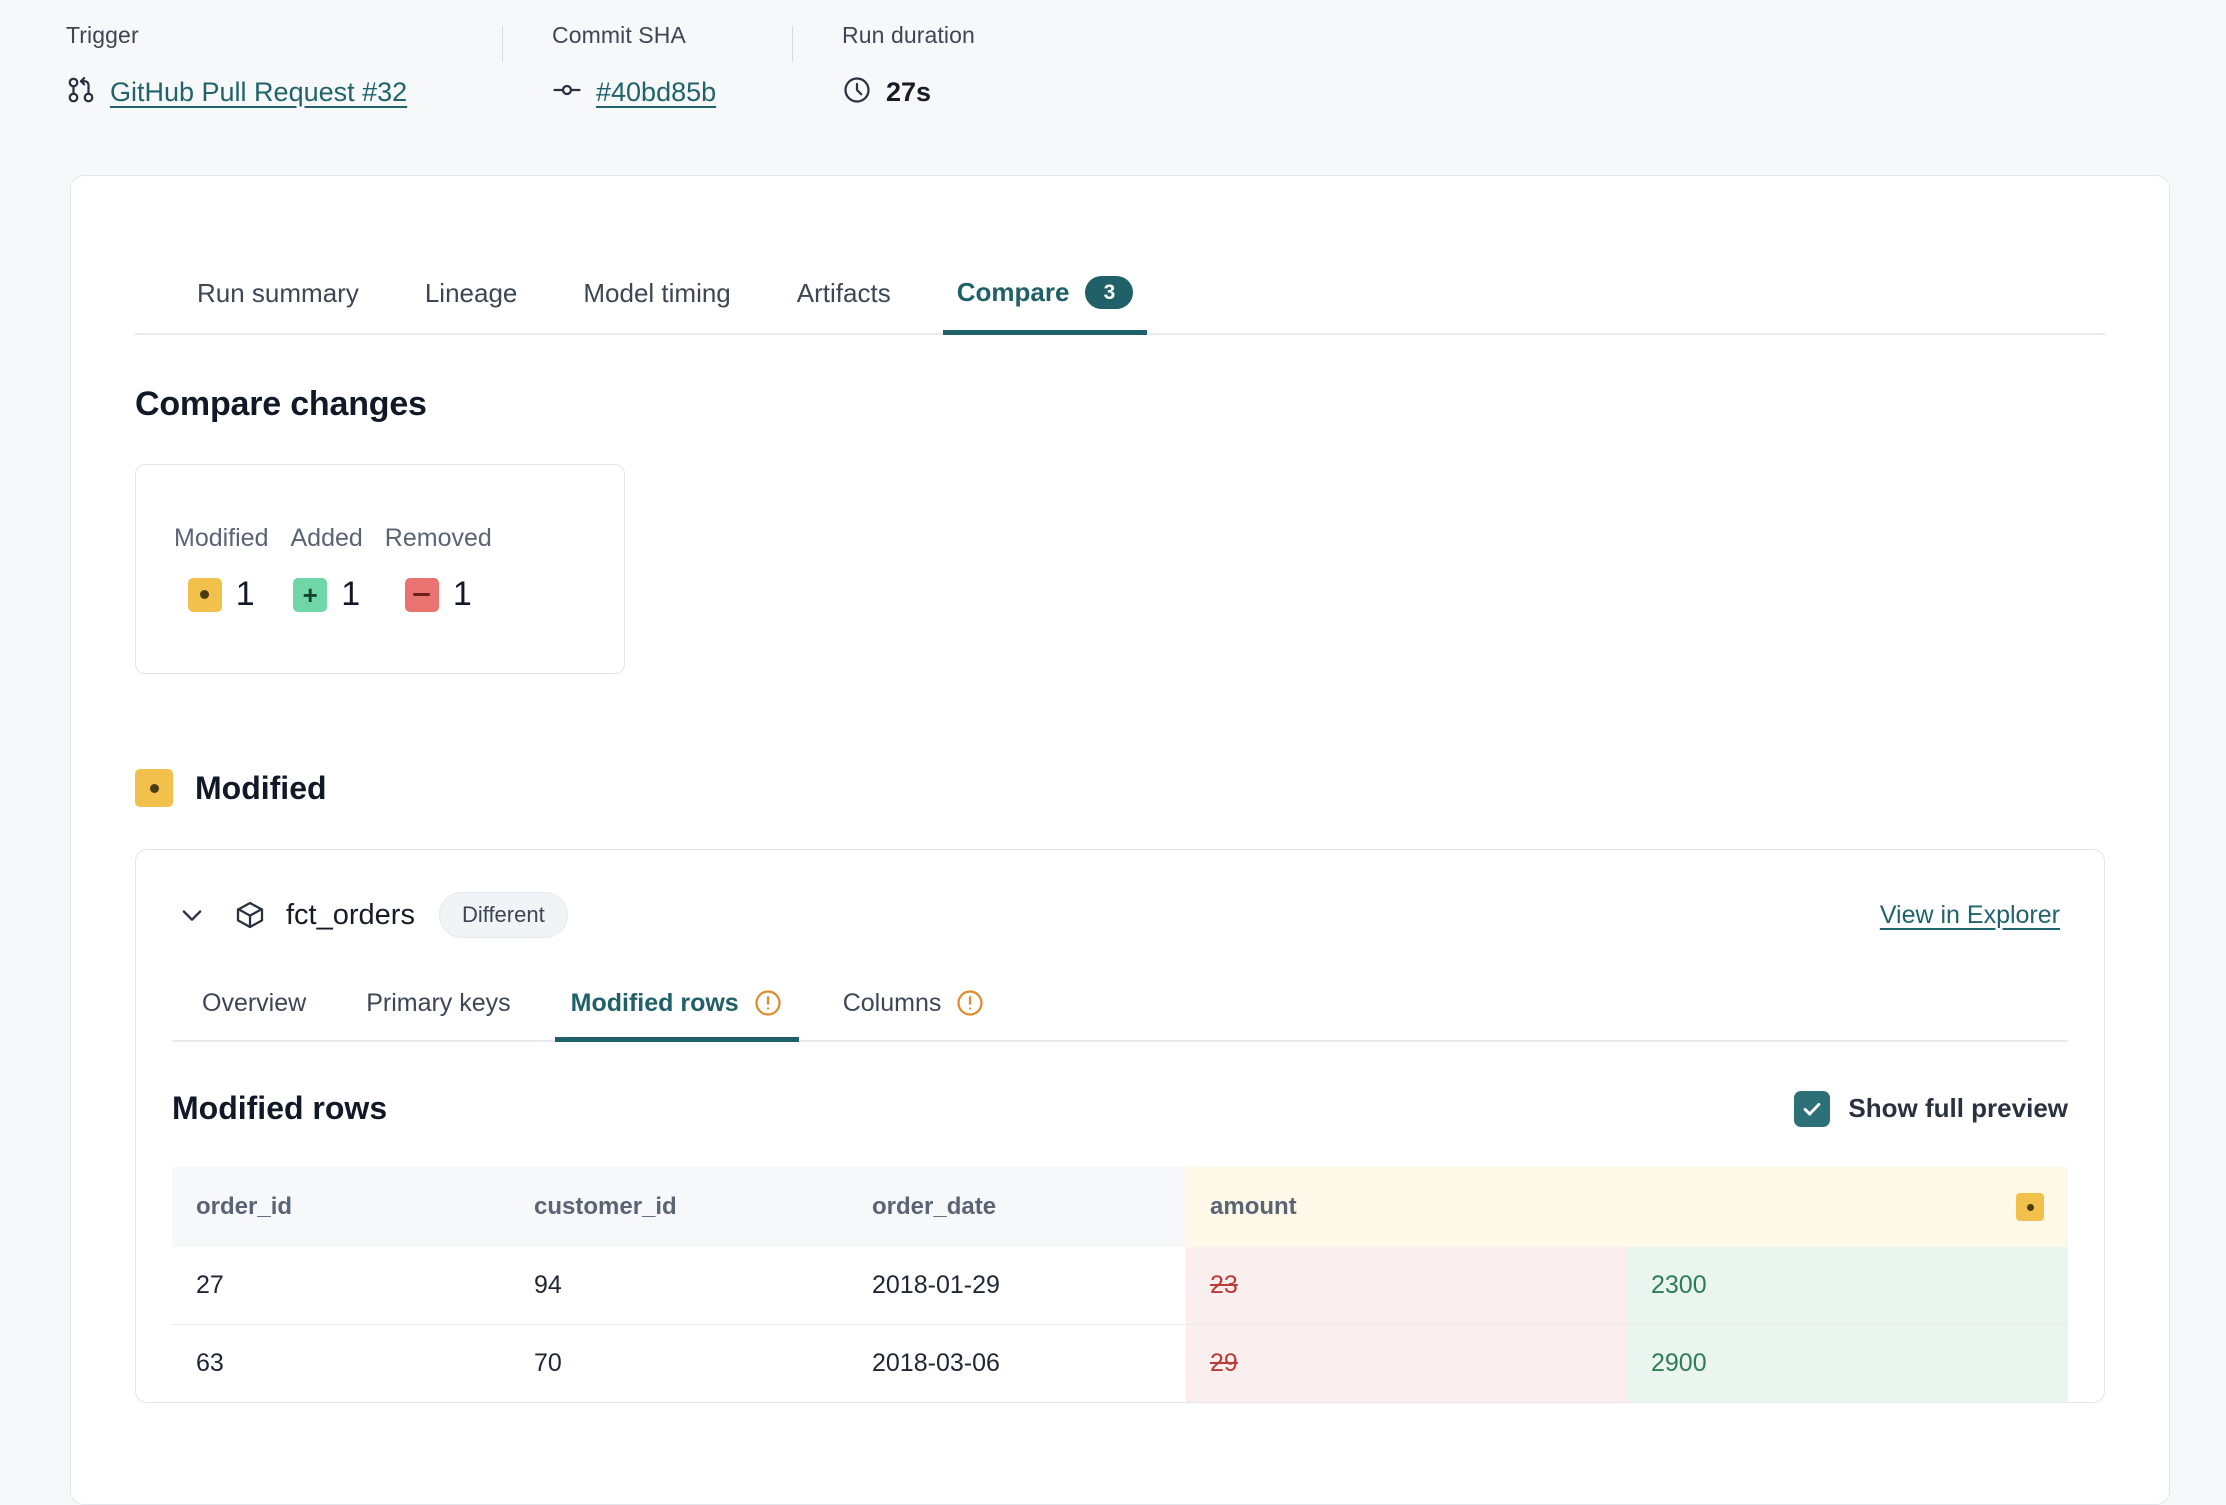 This screenshot has height=1505, width=2226. What do you see at coordinates (1120, 1108) in the screenshot?
I see `modified-rows-header: Modified rows Show full preview` at bounding box center [1120, 1108].